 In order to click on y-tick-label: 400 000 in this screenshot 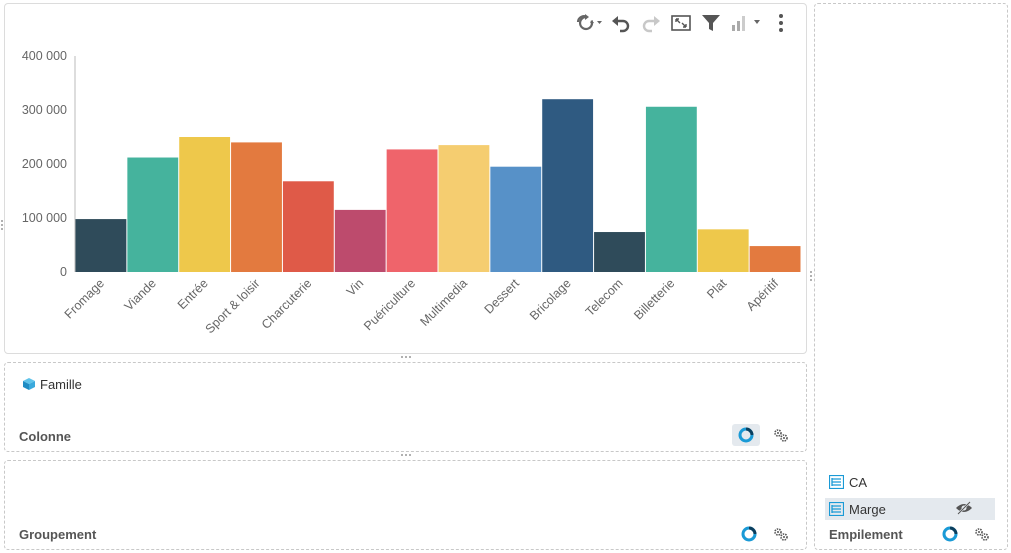, I will do `click(44, 56)`.